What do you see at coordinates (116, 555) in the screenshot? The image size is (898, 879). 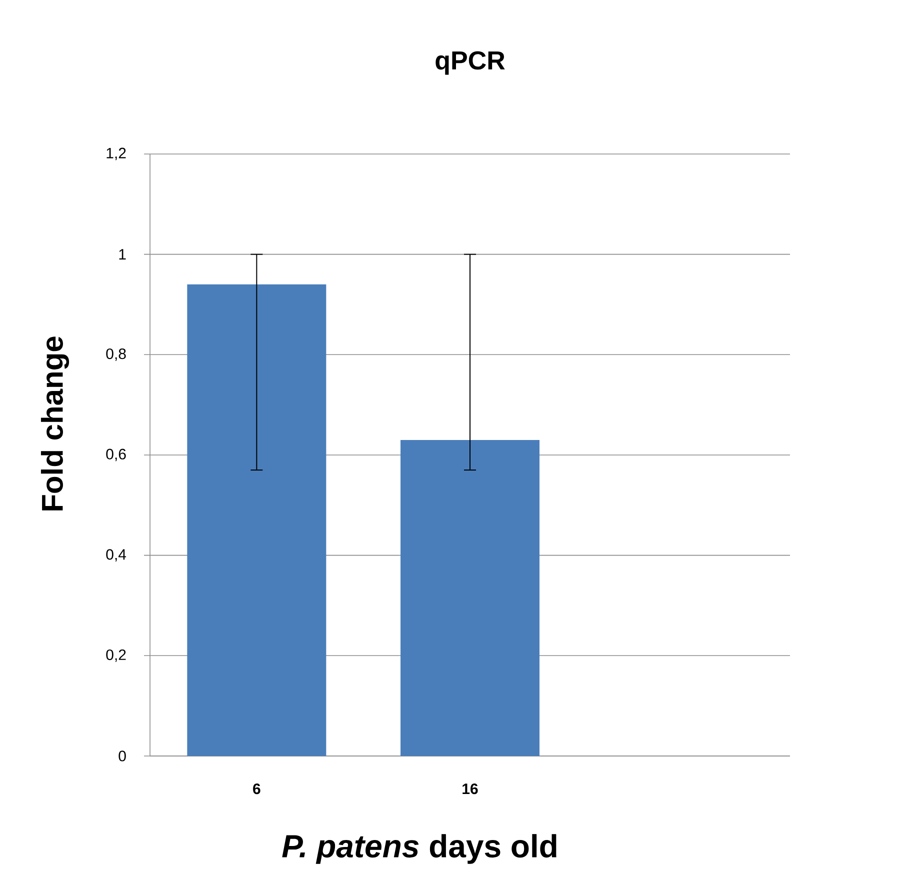 I see `y-tick-label: 0,4` at bounding box center [116, 555].